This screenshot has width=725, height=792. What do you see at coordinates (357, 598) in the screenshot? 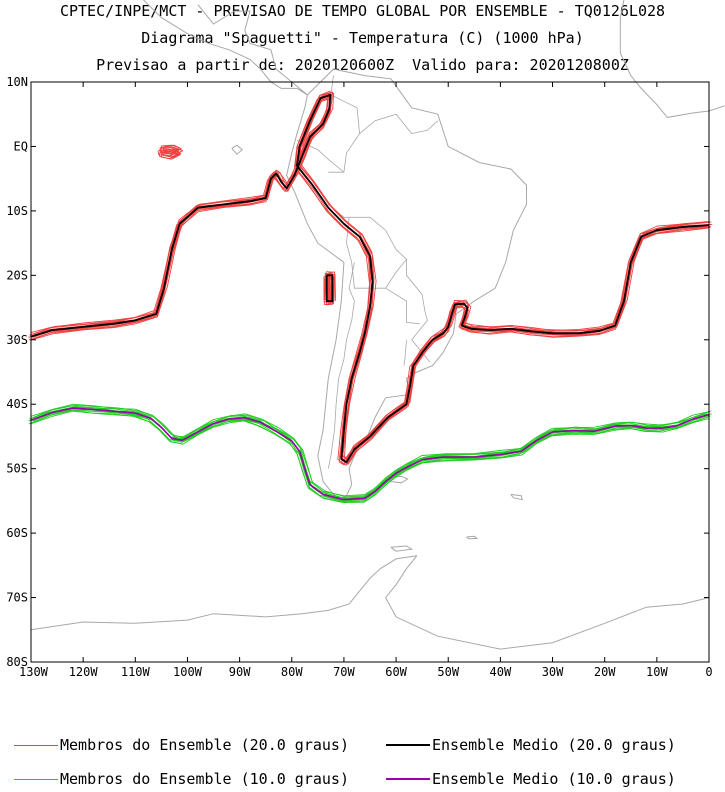
I see `lat-tick: 70S` at bounding box center [357, 598].